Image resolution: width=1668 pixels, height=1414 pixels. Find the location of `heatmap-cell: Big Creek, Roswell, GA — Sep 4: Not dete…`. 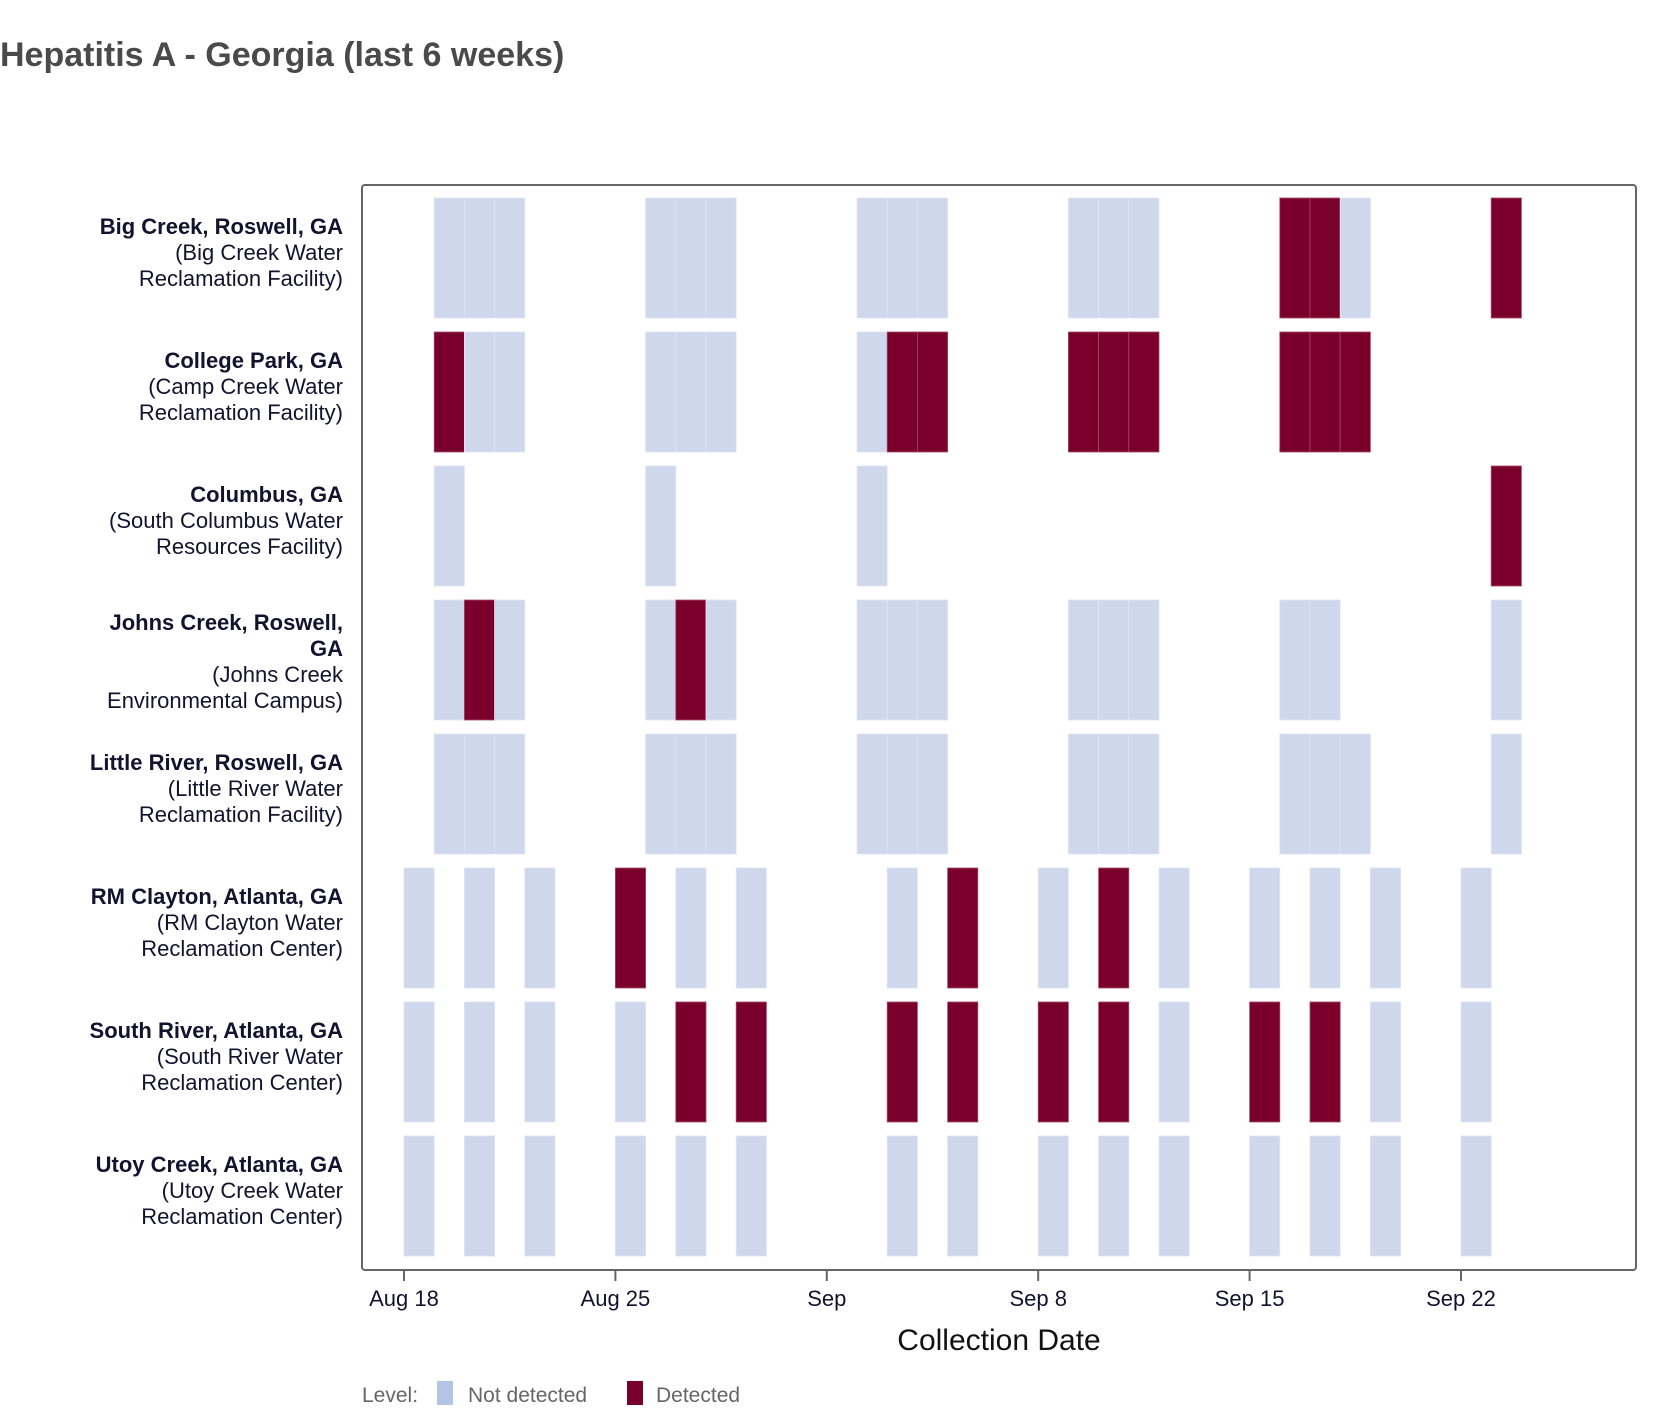

heatmap-cell: Big Creek, Roswell, GA — Sep 4: Not dete… is located at coordinates (933, 258).